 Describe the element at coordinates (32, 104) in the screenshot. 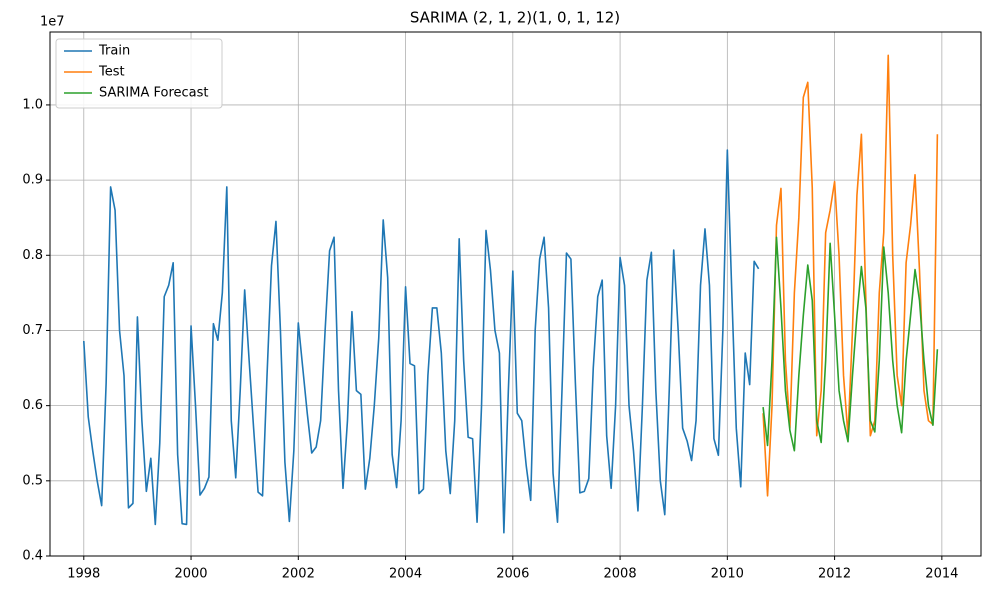

I see `y-tick-label: 1.0` at that location.